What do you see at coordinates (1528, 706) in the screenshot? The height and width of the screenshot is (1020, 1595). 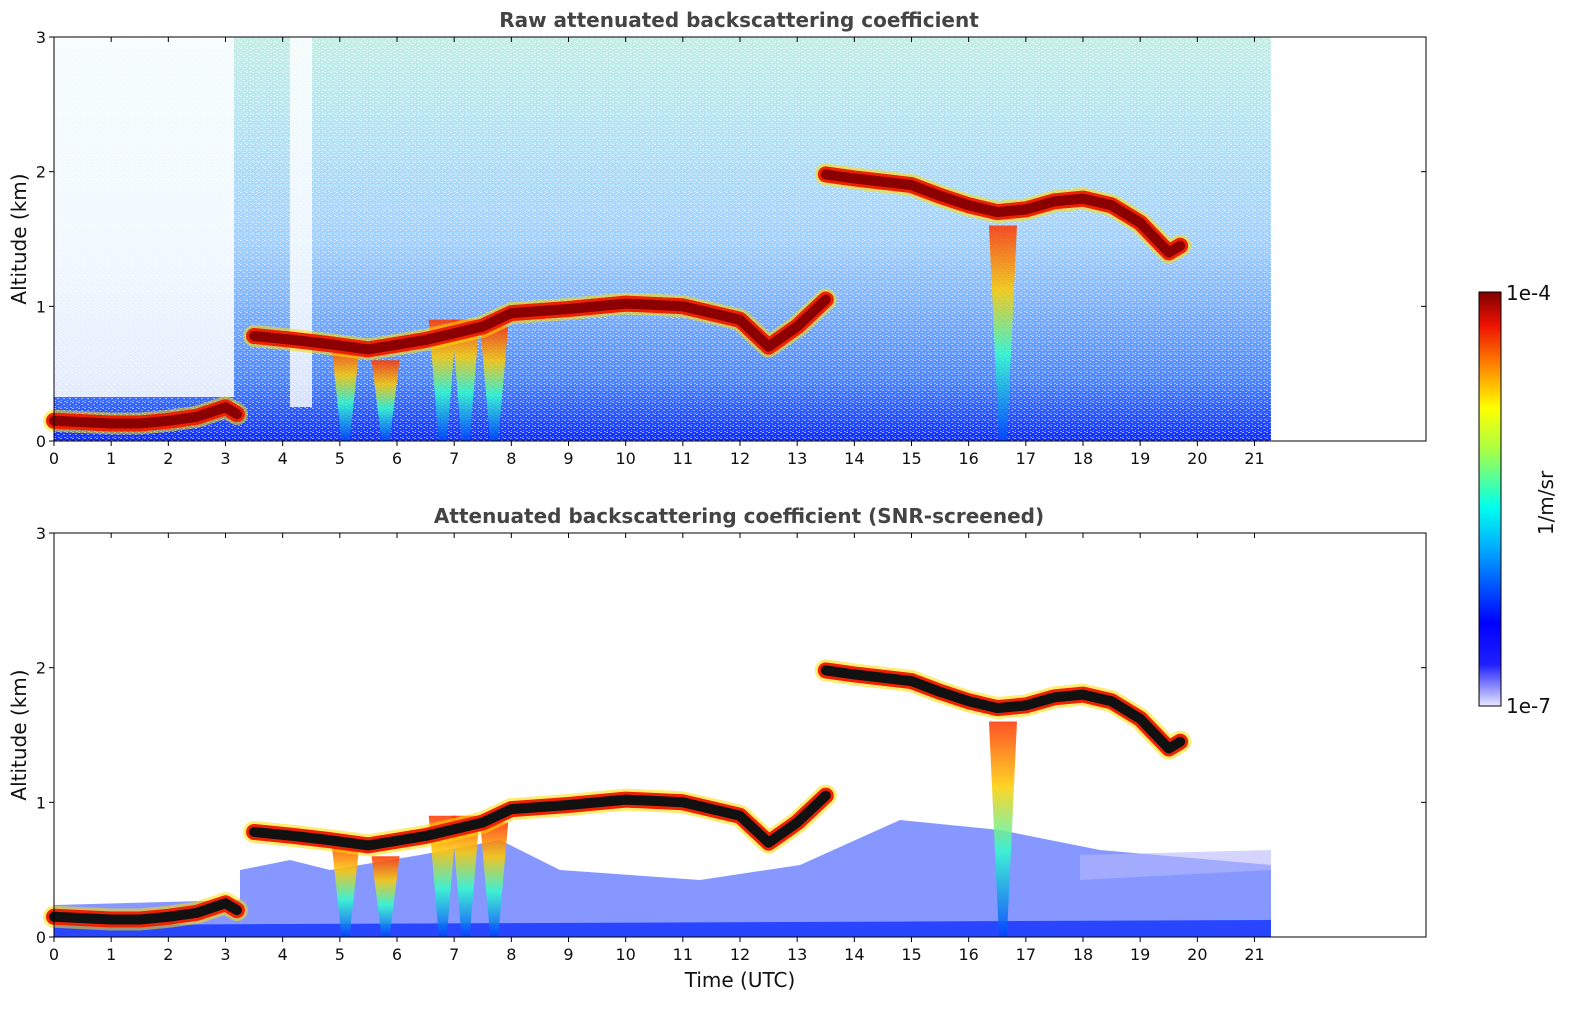 I see `colorbar-min-label: 1e-7` at bounding box center [1528, 706].